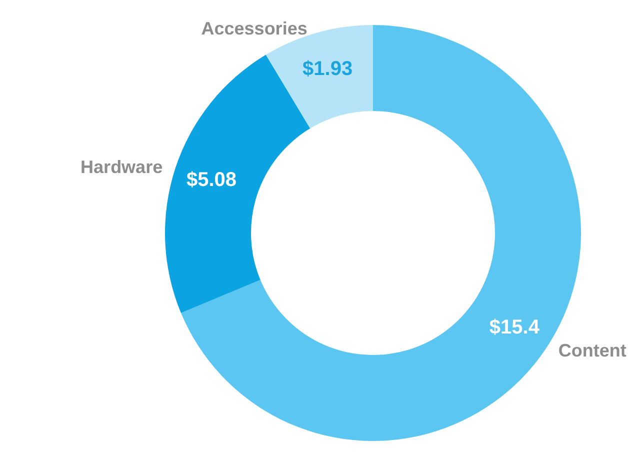 This screenshot has width=636, height=467. What do you see at coordinates (327, 69) in the screenshot?
I see `data-label: $1.93` at bounding box center [327, 69].